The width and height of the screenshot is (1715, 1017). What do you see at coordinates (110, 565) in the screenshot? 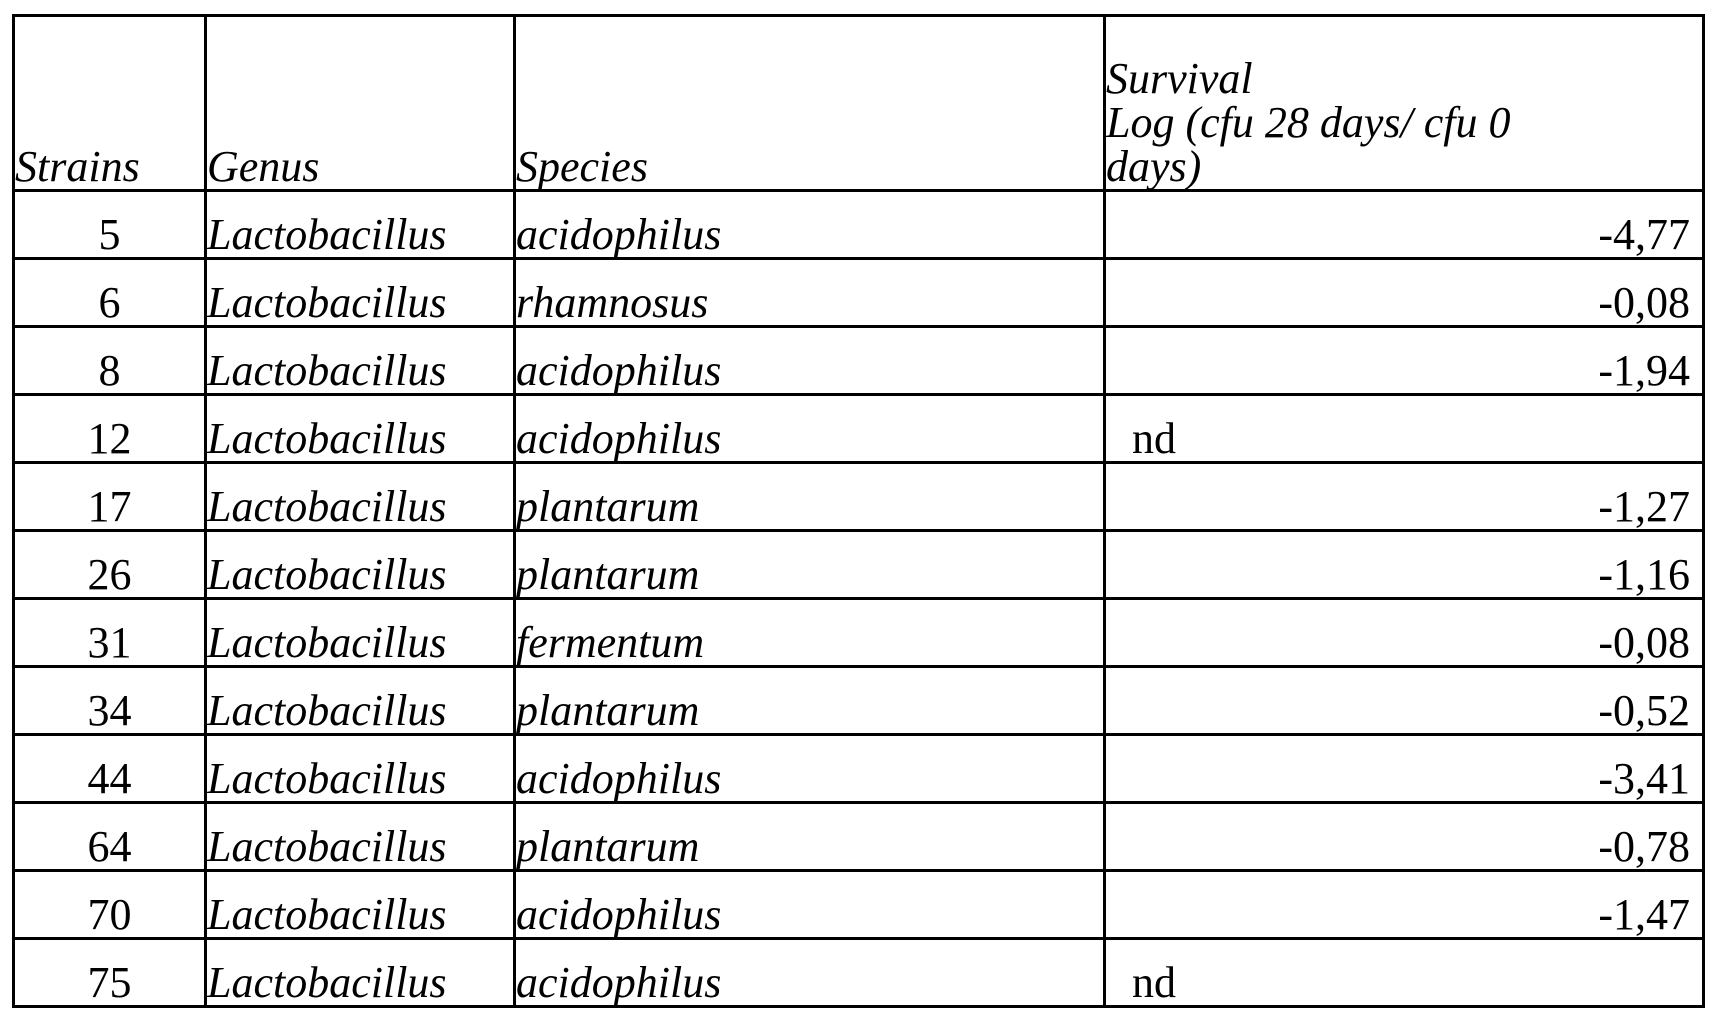
I see `strain-cell: 26` at bounding box center [110, 565].